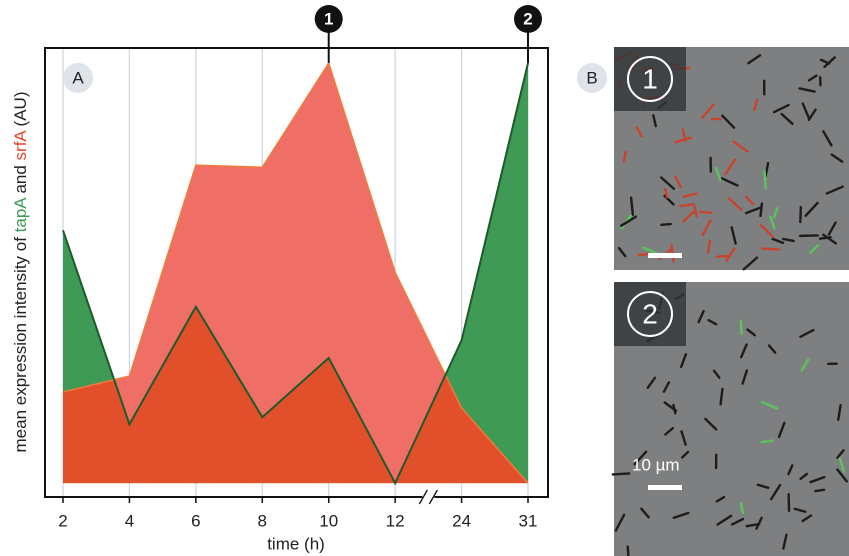 Image resolution: width=849 pixels, height=556 pixels. I want to click on y-axis-label-part: (AU), so click(20, 112).